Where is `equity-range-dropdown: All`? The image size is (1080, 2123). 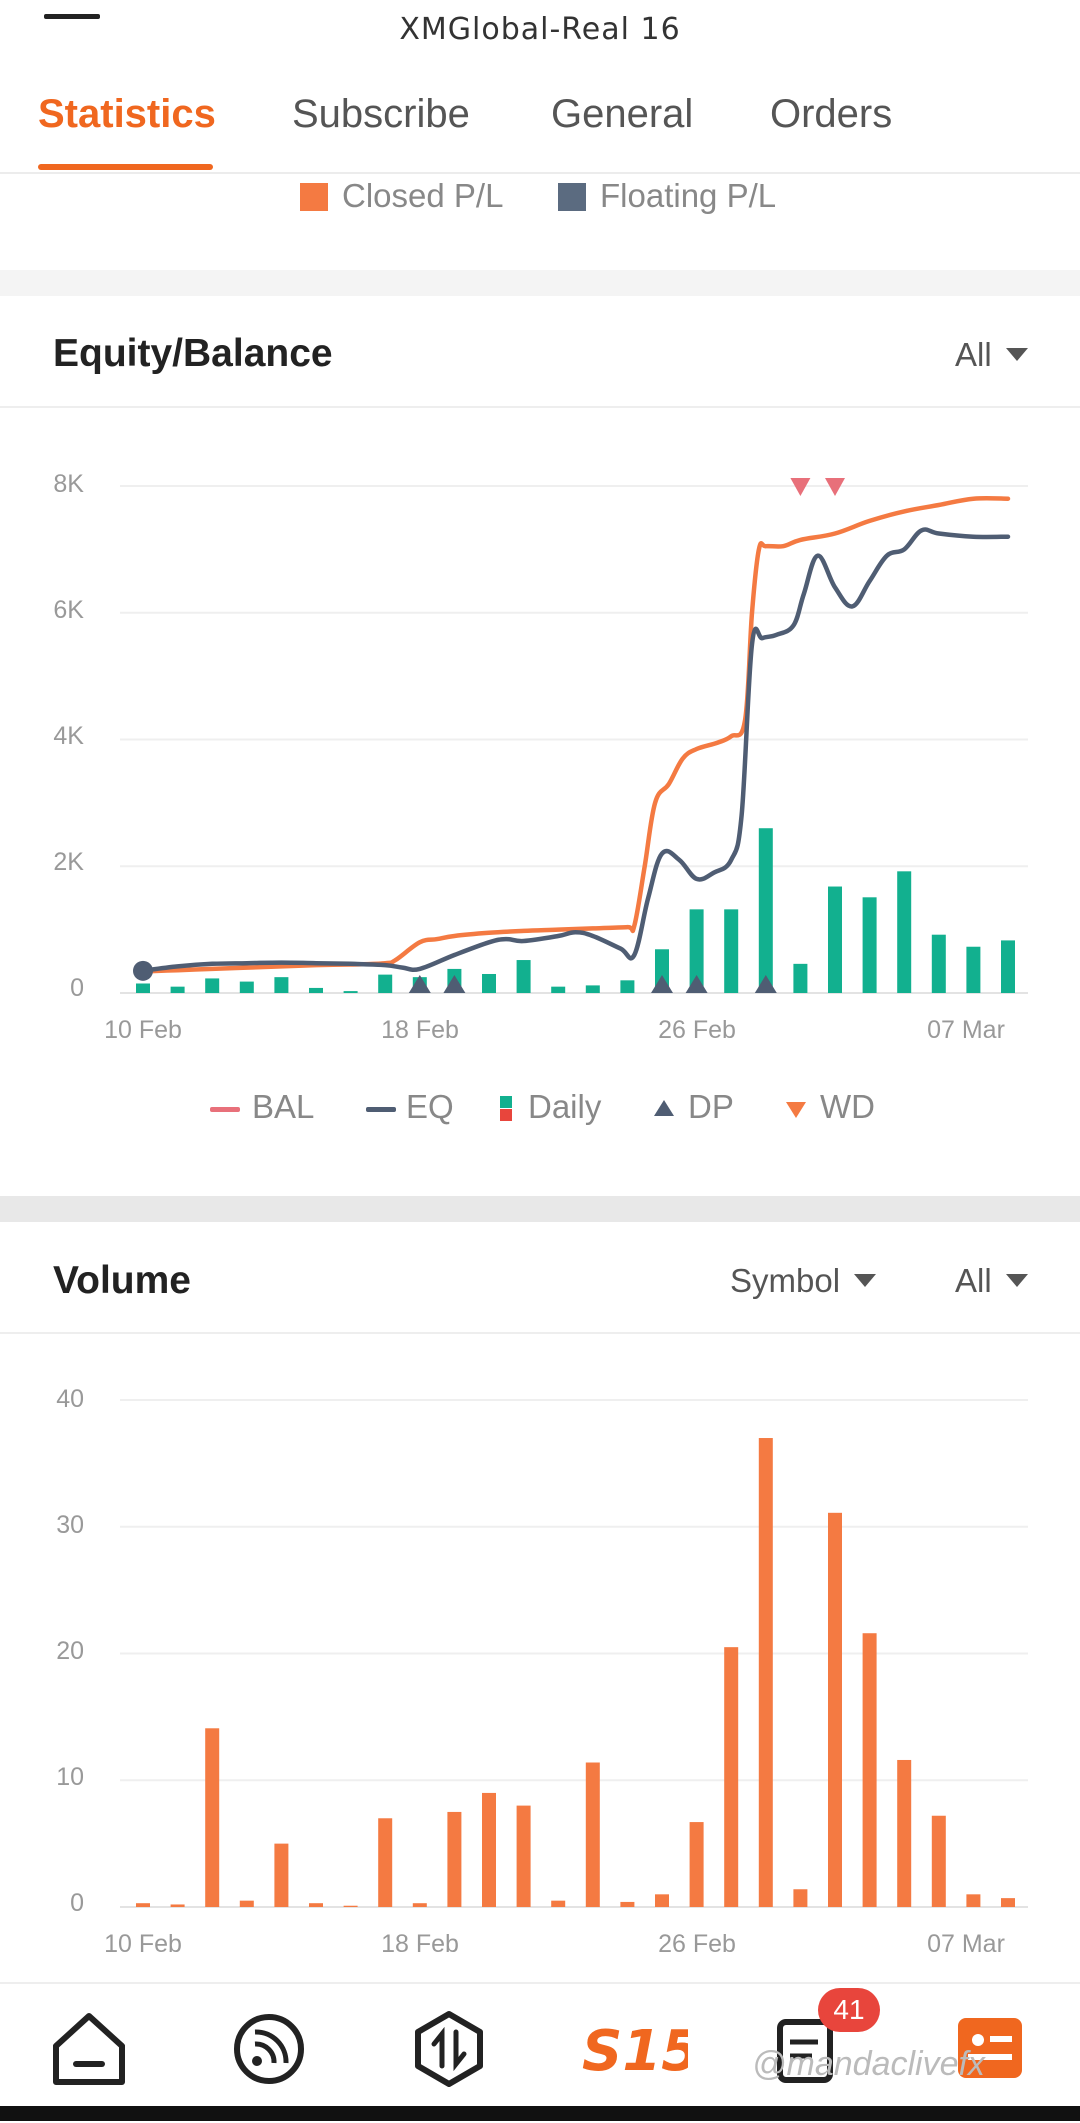 equity-range-dropdown: All is located at coordinates (991, 355).